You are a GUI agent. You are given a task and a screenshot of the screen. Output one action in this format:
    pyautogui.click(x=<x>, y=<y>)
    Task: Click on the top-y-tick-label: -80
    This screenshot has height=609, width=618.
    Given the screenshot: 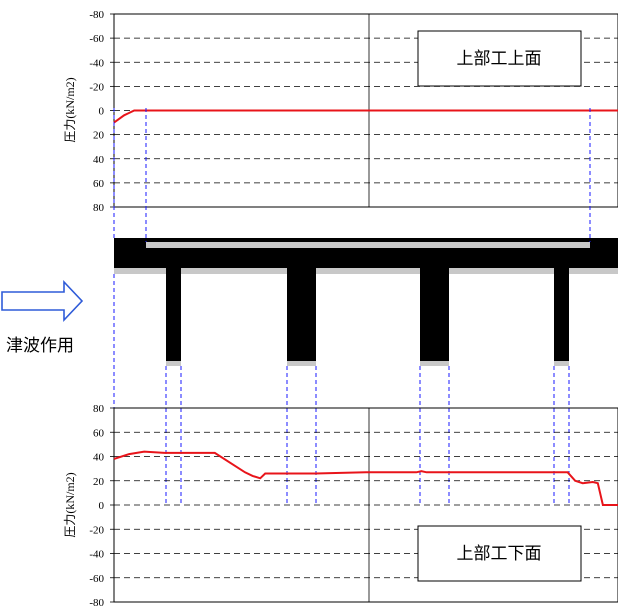 What is the action you would take?
    pyautogui.click(x=96, y=15)
    